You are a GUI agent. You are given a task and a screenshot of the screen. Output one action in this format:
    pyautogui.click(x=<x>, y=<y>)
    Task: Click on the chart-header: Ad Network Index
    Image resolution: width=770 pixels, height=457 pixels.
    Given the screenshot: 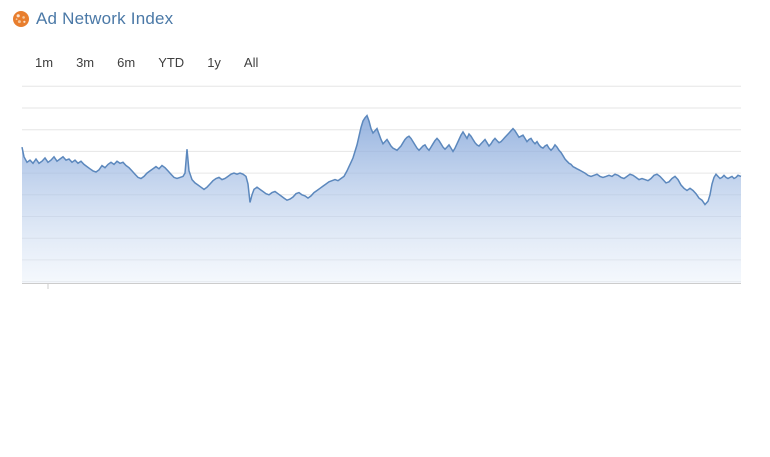 What is the action you would take?
    pyautogui.click(x=92, y=19)
    